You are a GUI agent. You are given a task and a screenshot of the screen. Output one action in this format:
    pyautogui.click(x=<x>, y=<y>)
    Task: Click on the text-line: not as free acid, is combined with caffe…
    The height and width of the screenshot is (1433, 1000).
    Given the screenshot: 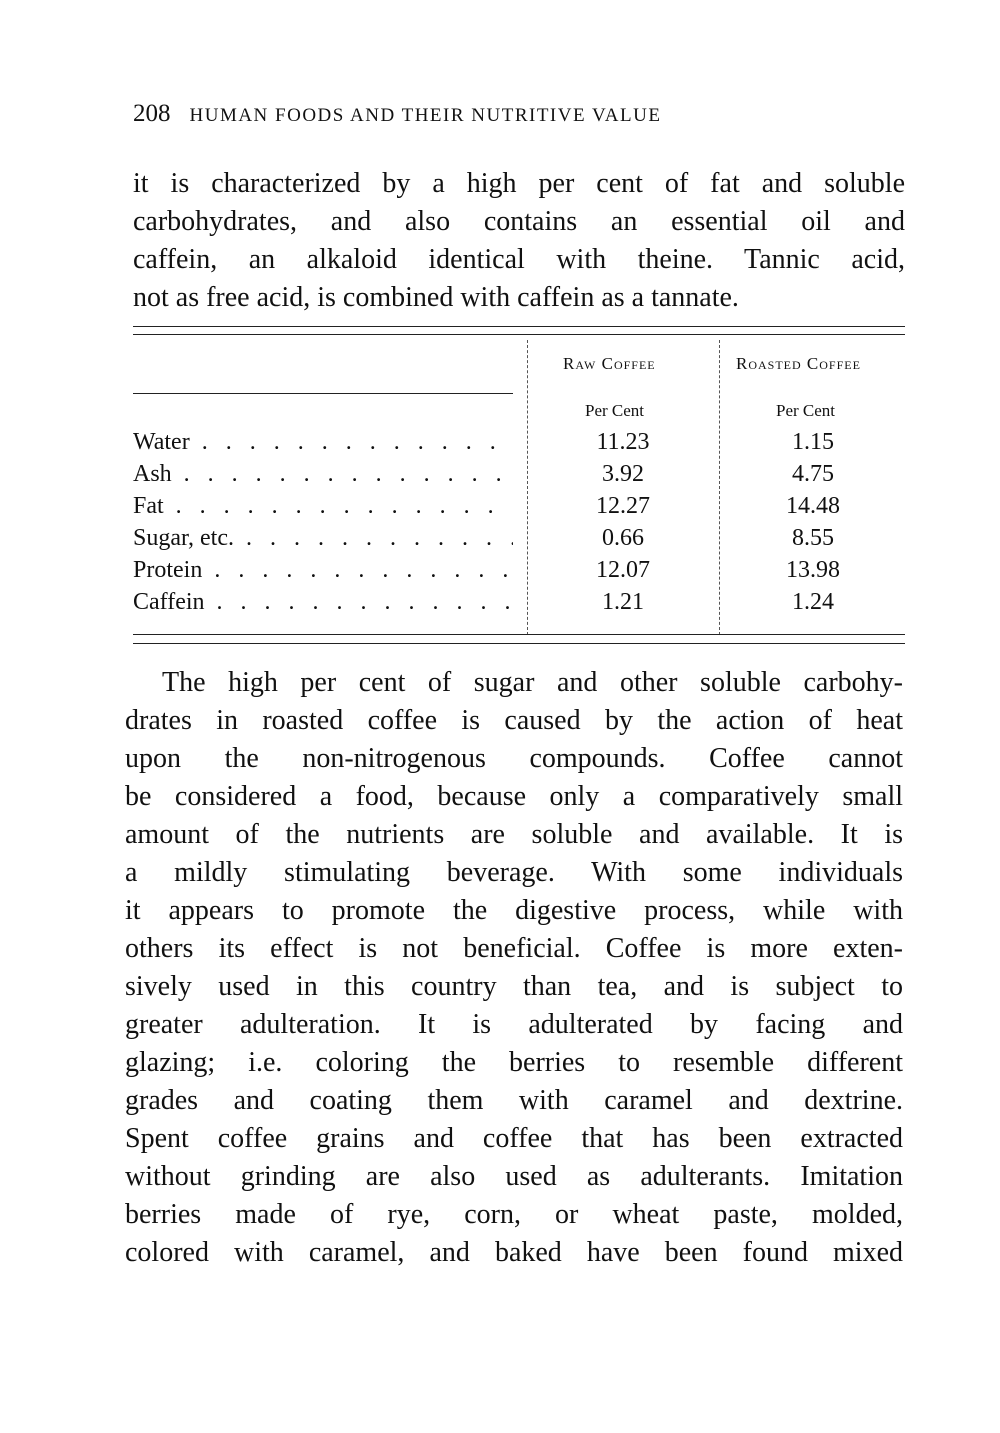 What is the action you would take?
    pyautogui.click(x=436, y=297)
    